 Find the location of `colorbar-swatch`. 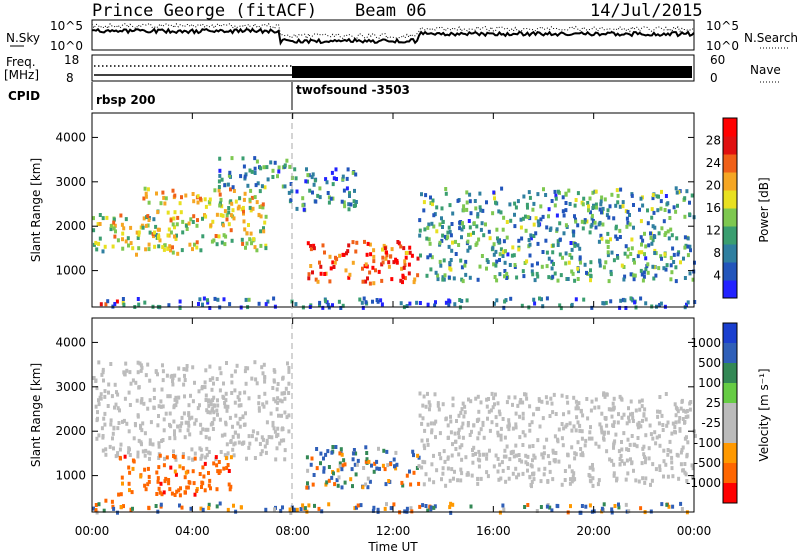

colorbar-swatch is located at coordinates (730, 413).